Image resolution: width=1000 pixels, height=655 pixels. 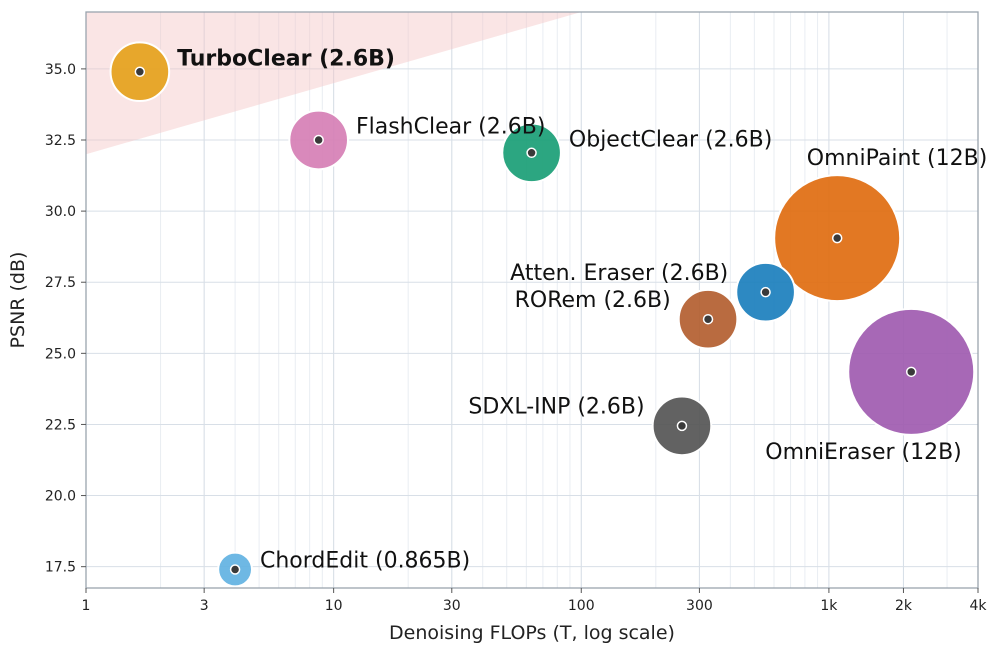 I want to click on y-axis-title: PSNR (dB), so click(x=18, y=300).